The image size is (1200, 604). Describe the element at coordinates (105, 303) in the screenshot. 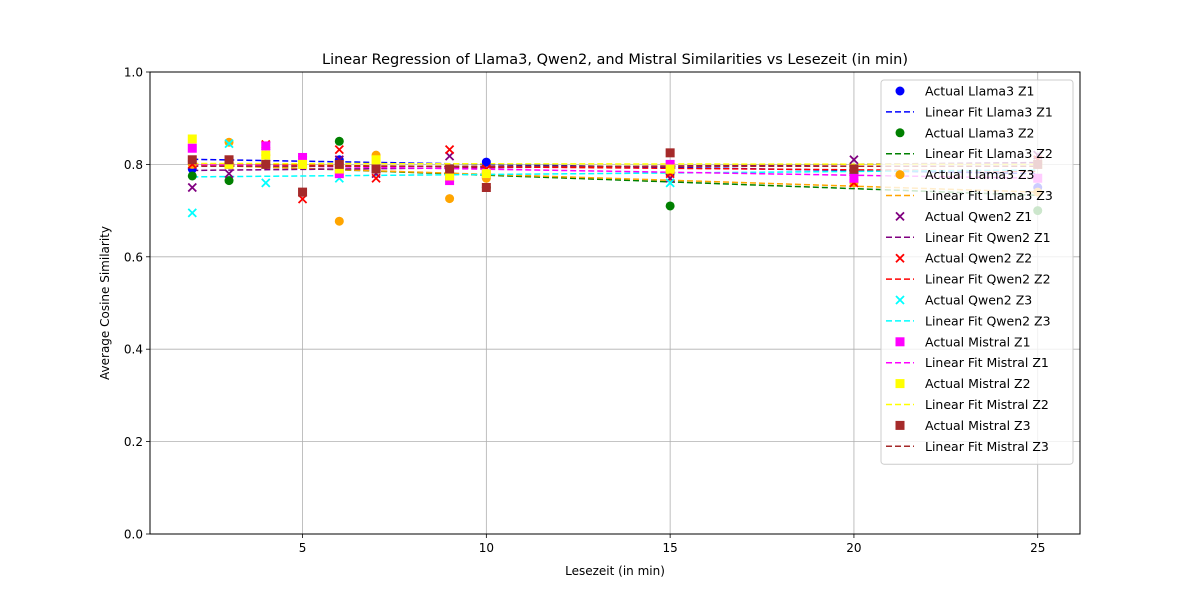

I see `y-axis-label: Average Cosine Similarity` at that location.